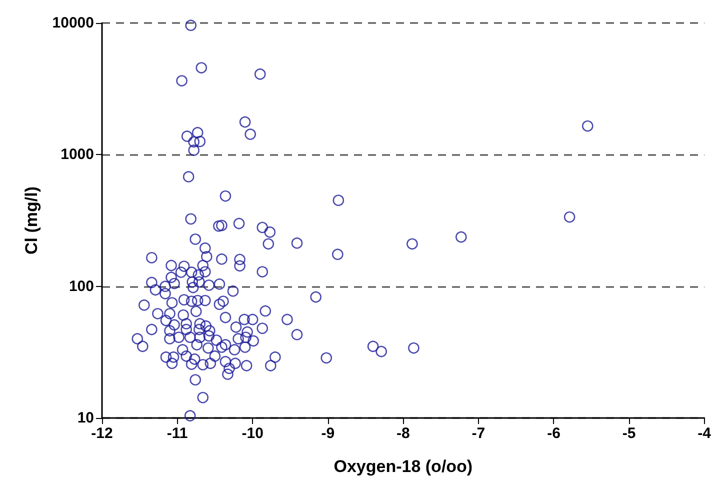 Image resolution: width=714 pixels, height=500 pixels. Describe the element at coordinates (553, 433) in the screenshot. I see `x-tick-label: -6` at that location.